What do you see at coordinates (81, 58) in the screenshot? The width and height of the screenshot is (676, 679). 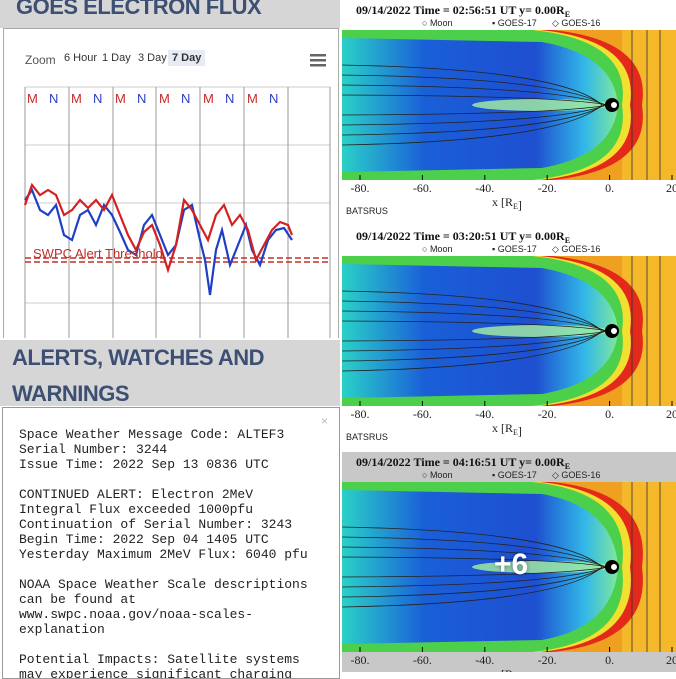 I see `zoom-button: 6 Hour` at bounding box center [81, 58].